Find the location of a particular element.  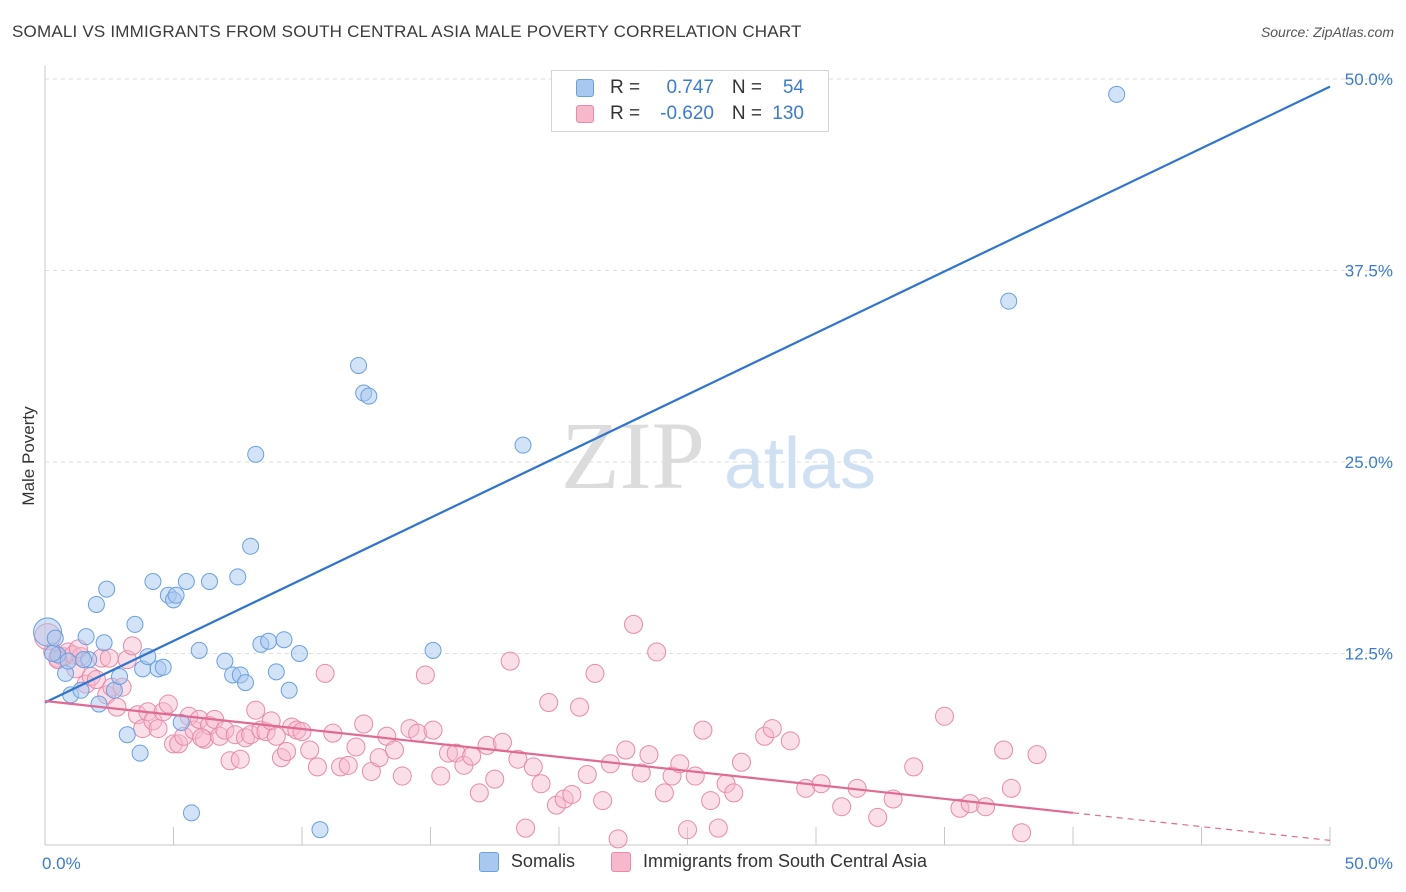

legend-row-somalis: R = 0.747 N = 54 is located at coordinates (690, 88).